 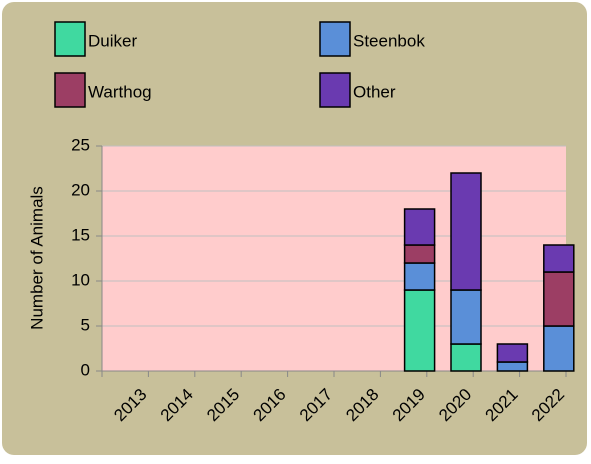 I want to click on y-tick-label: 5, so click(x=85, y=324).